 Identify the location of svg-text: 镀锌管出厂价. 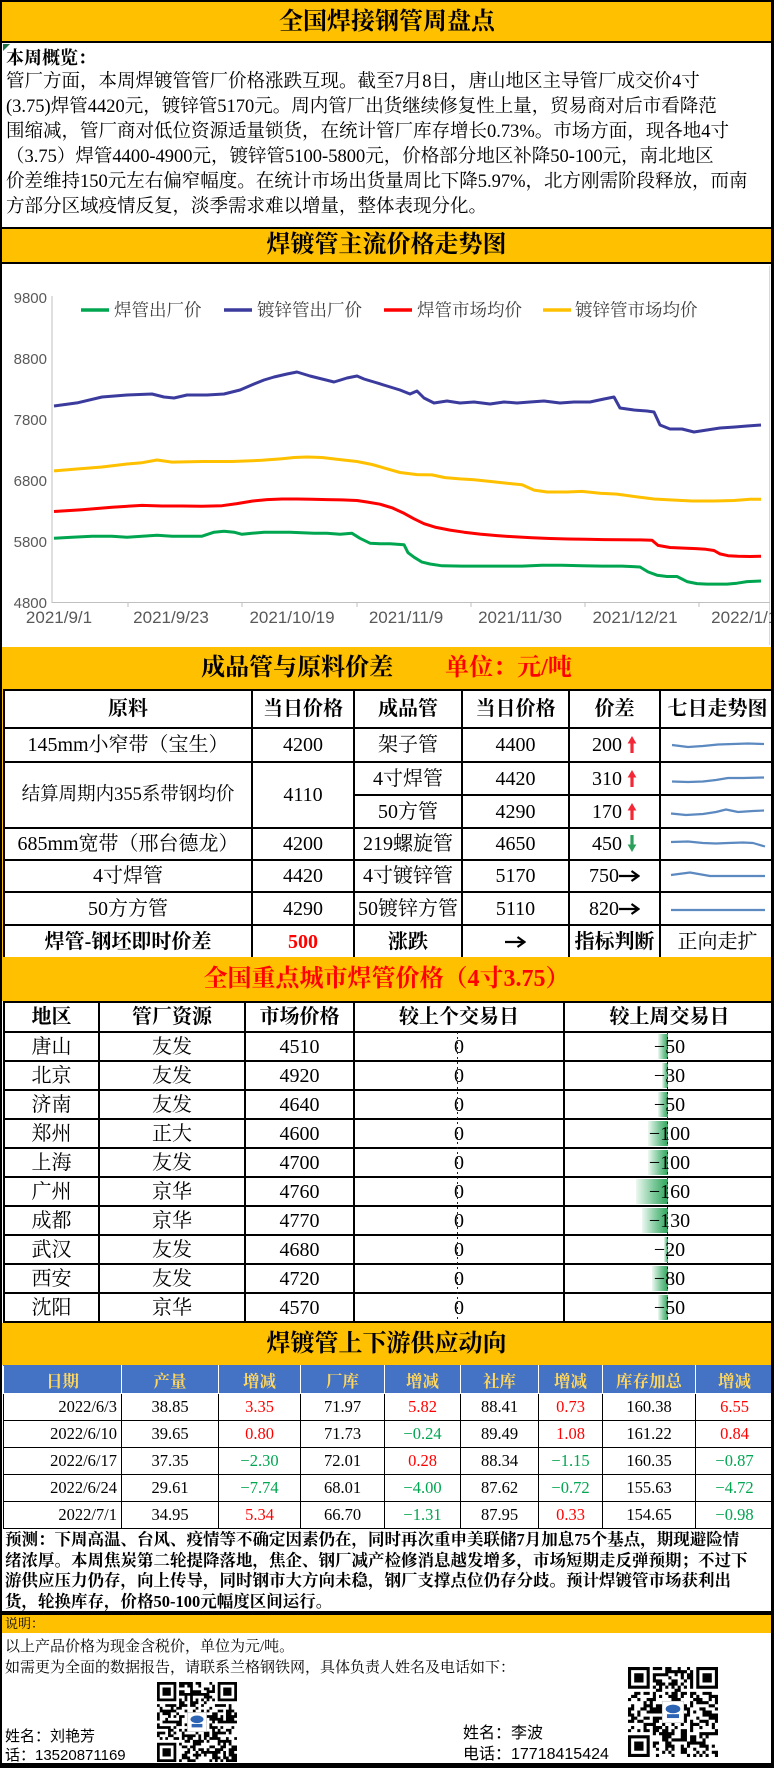
(309, 310).